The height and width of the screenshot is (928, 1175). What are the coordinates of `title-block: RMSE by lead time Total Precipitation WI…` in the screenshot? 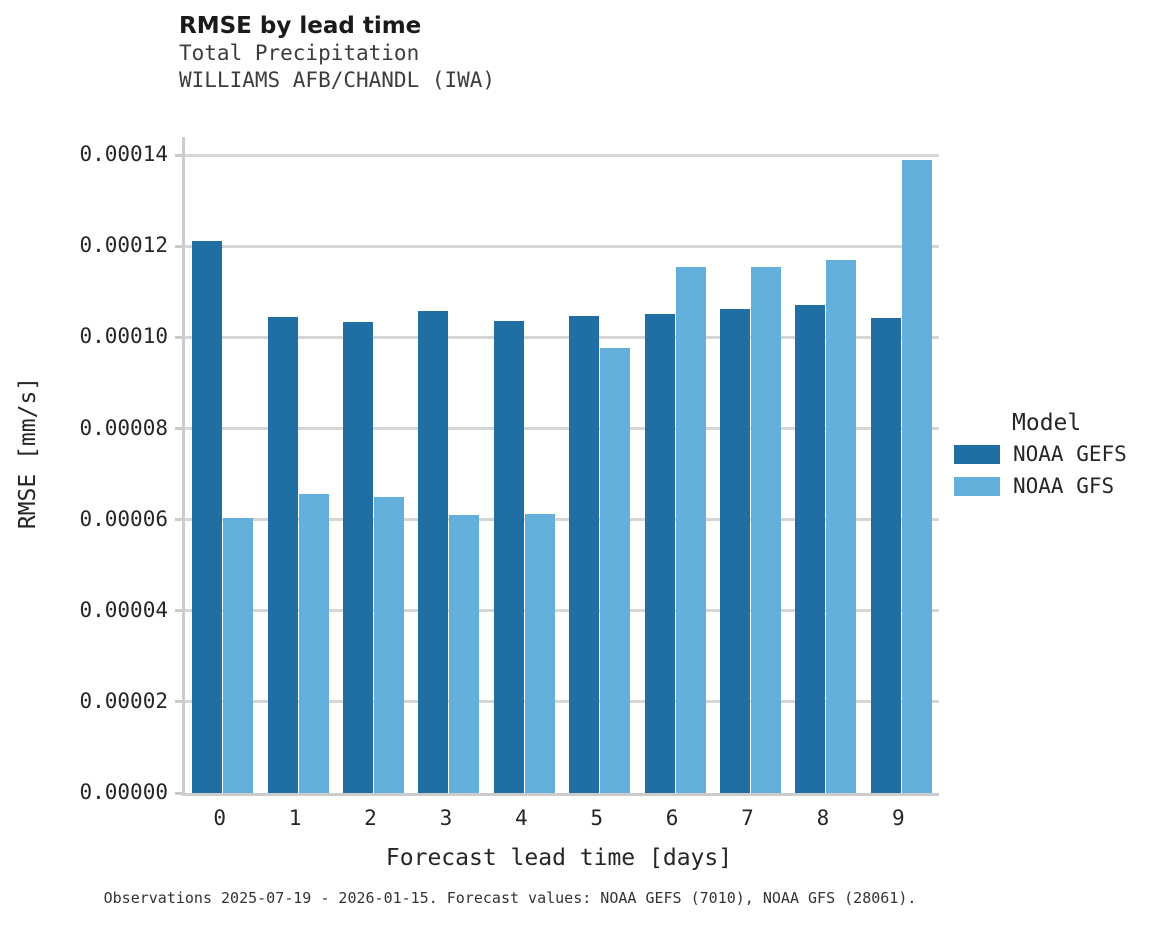 It's located at (559, 53).